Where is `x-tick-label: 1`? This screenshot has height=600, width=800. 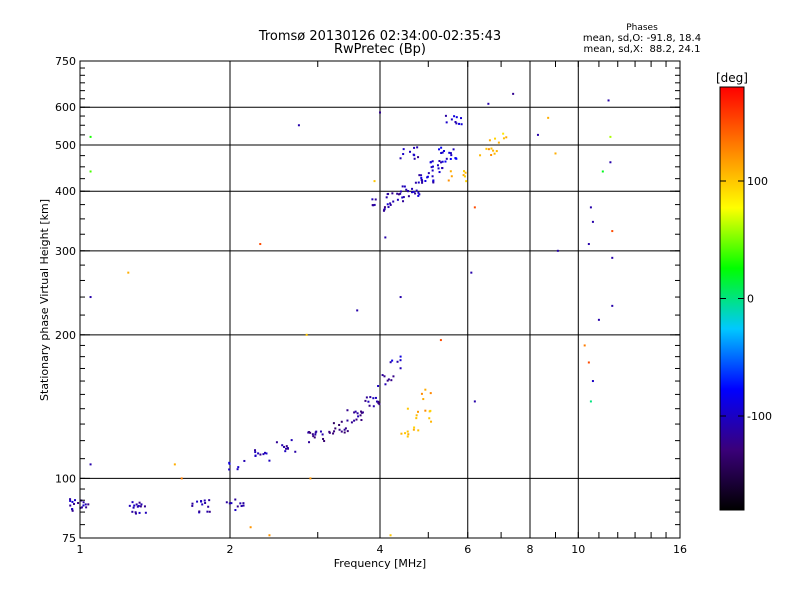
x-tick-label: 1 is located at coordinates (80, 549).